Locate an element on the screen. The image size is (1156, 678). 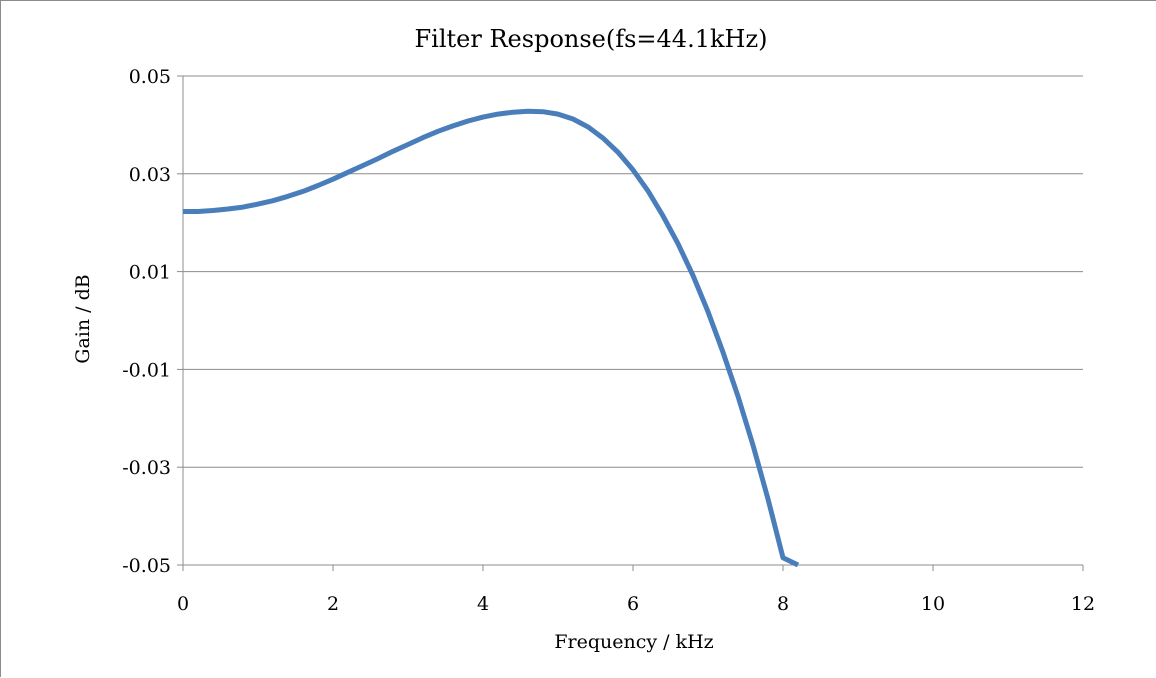
y-tick-label-1: 0.03 is located at coordinates (150, 175).